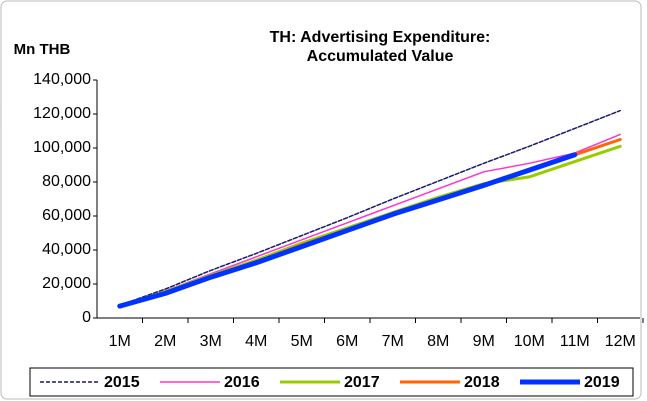 This screenshot has height=401, width=647. Describe the element at coordinates (62, 113) in the screenshot. I see `y-tick-label: 120,000` at that location.